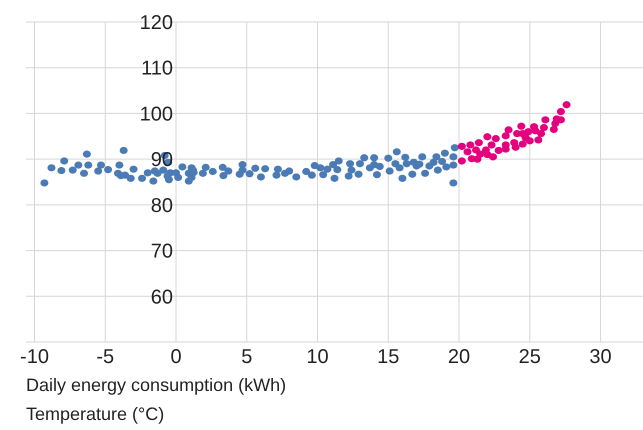 This screenshot has height=430, width=643. What do you see at coordinates (105, 357) in the screenshot?
I see `x-tick-label: -5` at bounding box center [105, 357].